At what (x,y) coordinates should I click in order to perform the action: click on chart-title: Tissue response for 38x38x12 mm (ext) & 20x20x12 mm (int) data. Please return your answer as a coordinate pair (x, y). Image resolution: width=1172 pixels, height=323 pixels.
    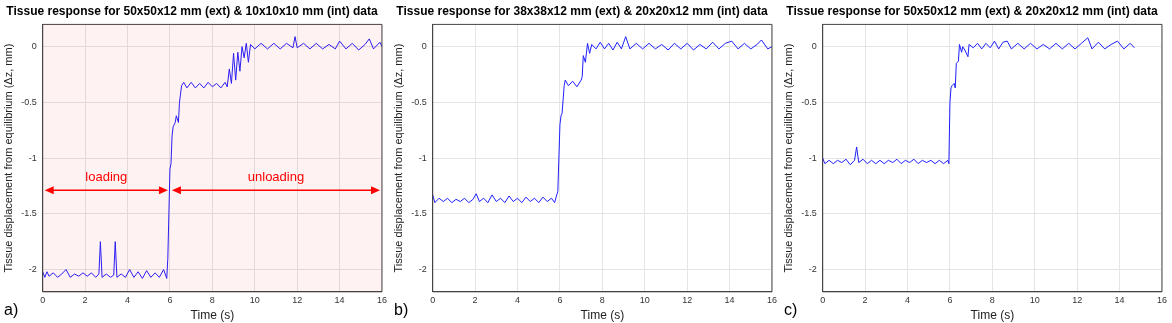
    Looking at the image, I should click on (582, 10).